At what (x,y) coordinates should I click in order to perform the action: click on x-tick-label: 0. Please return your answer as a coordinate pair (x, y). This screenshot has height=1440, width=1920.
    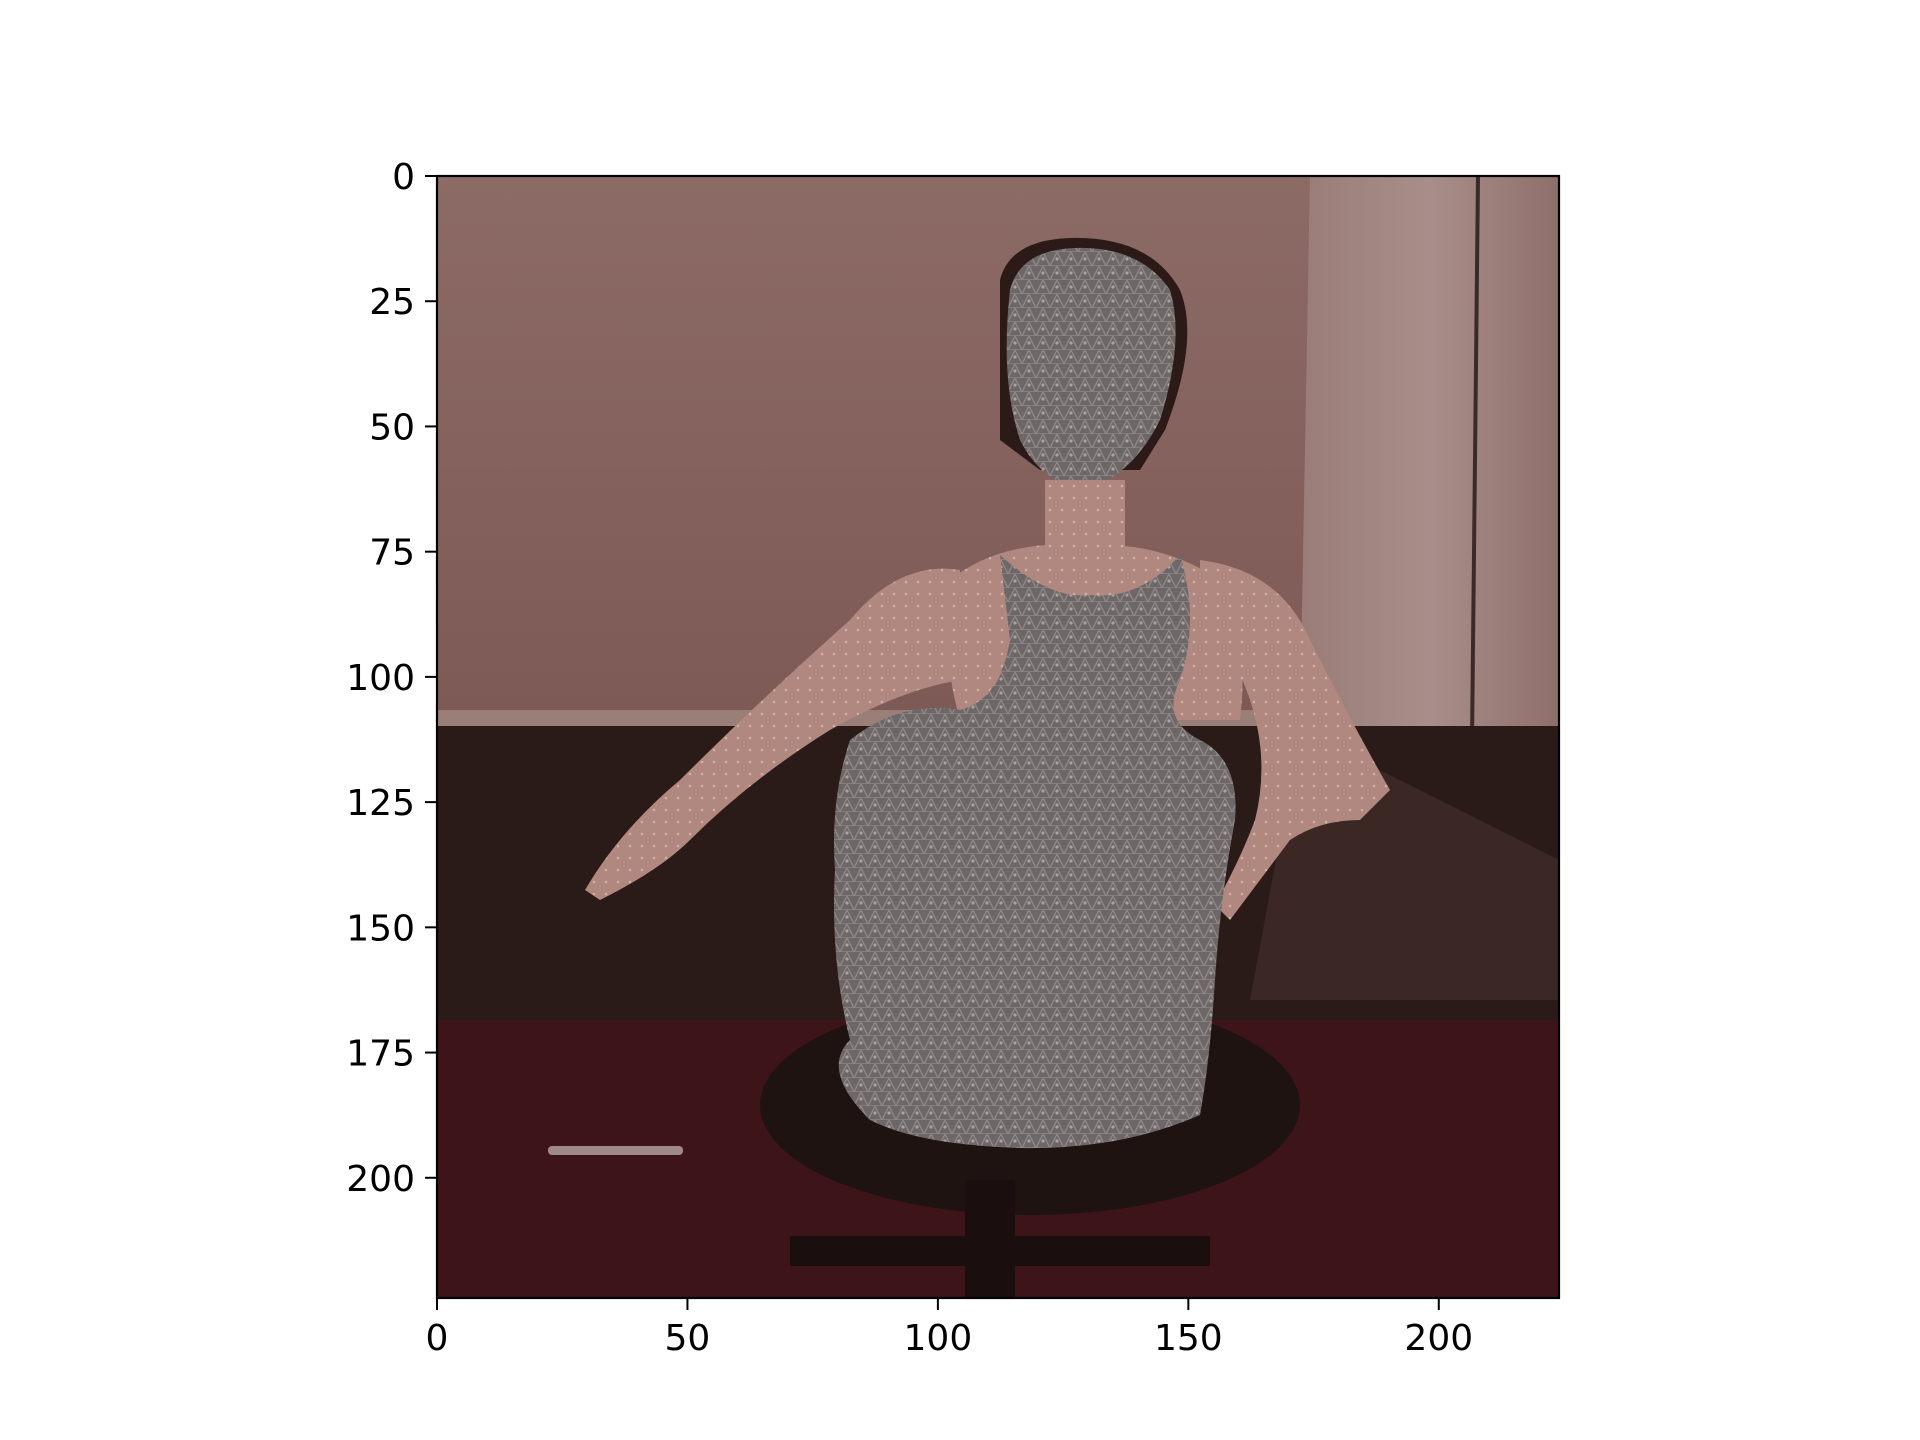
    Looking at the image, I should click on (437, 1338).